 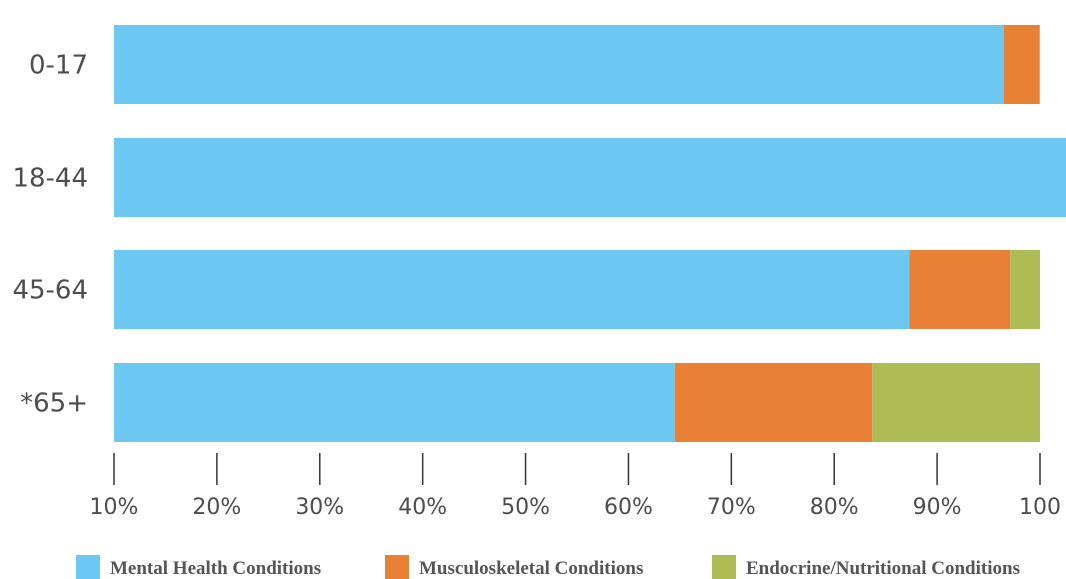 What do you see at coordinates (731, 507) in the screenshot?
I see `x-tick-label: 70%` at bounding box center [731, 507].